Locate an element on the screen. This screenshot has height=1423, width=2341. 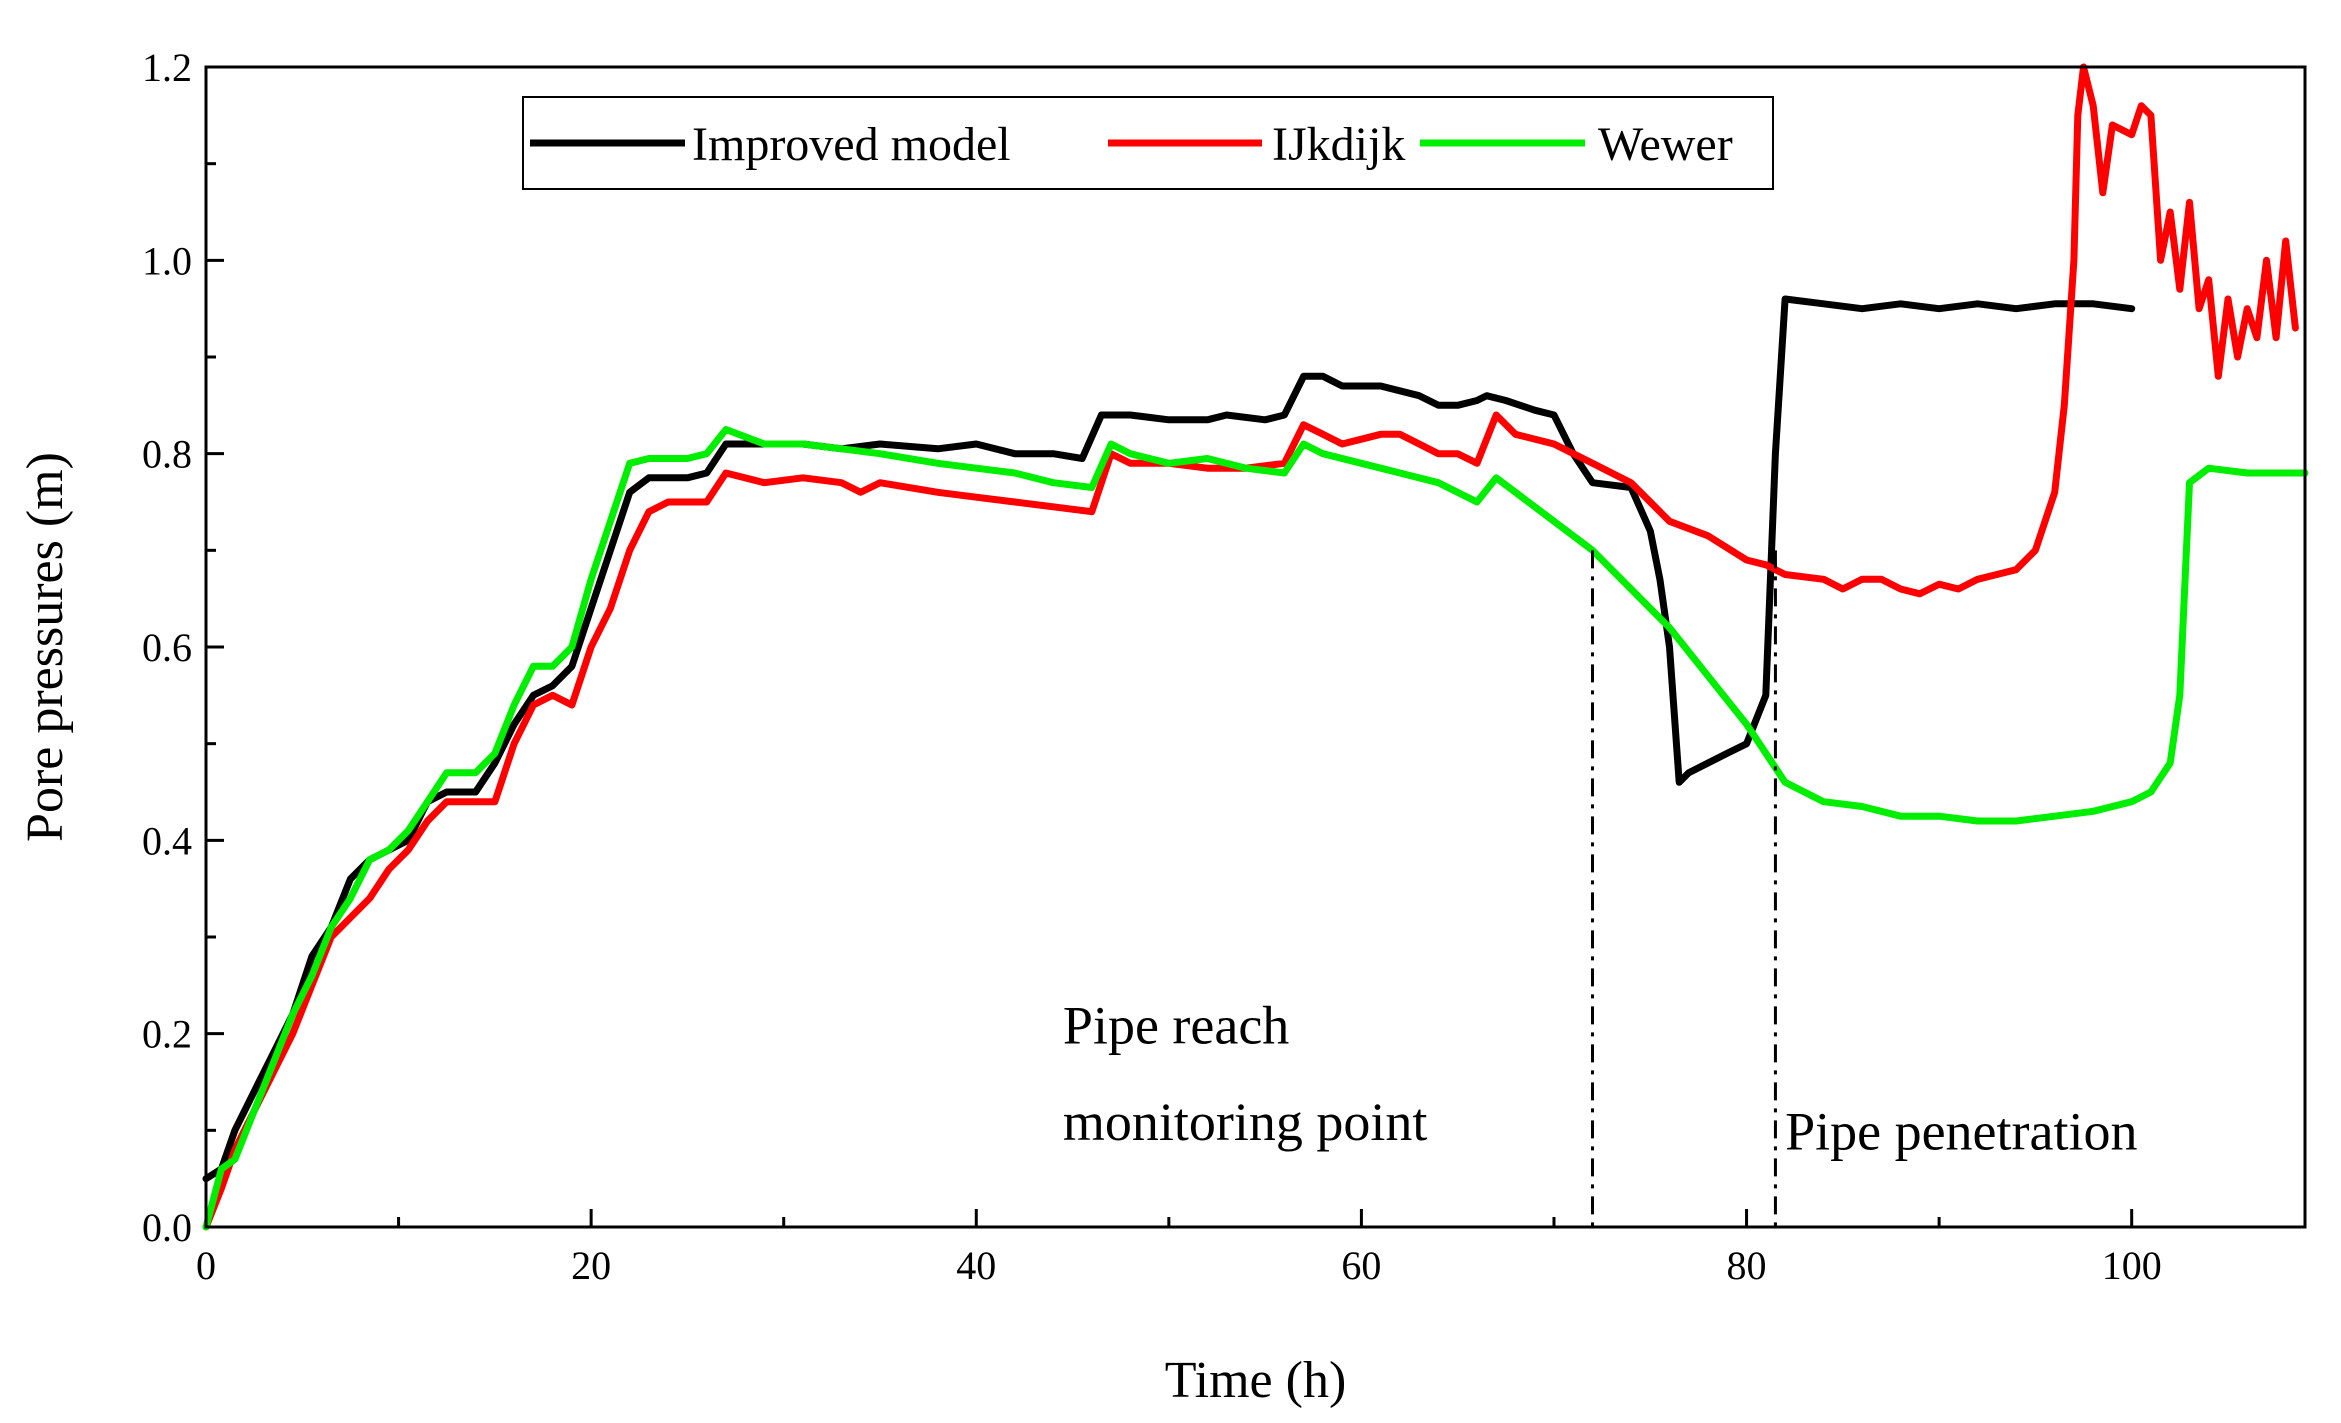
y-tick-label-2: 0.4 is located at coordinates (167, 840).